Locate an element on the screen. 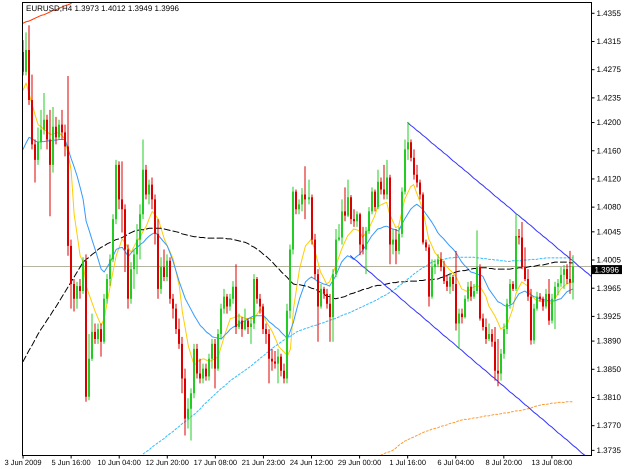 This screenshot has width=625, height=469. y-tick-label: 1.3810 is located at coordinates (609, 397).